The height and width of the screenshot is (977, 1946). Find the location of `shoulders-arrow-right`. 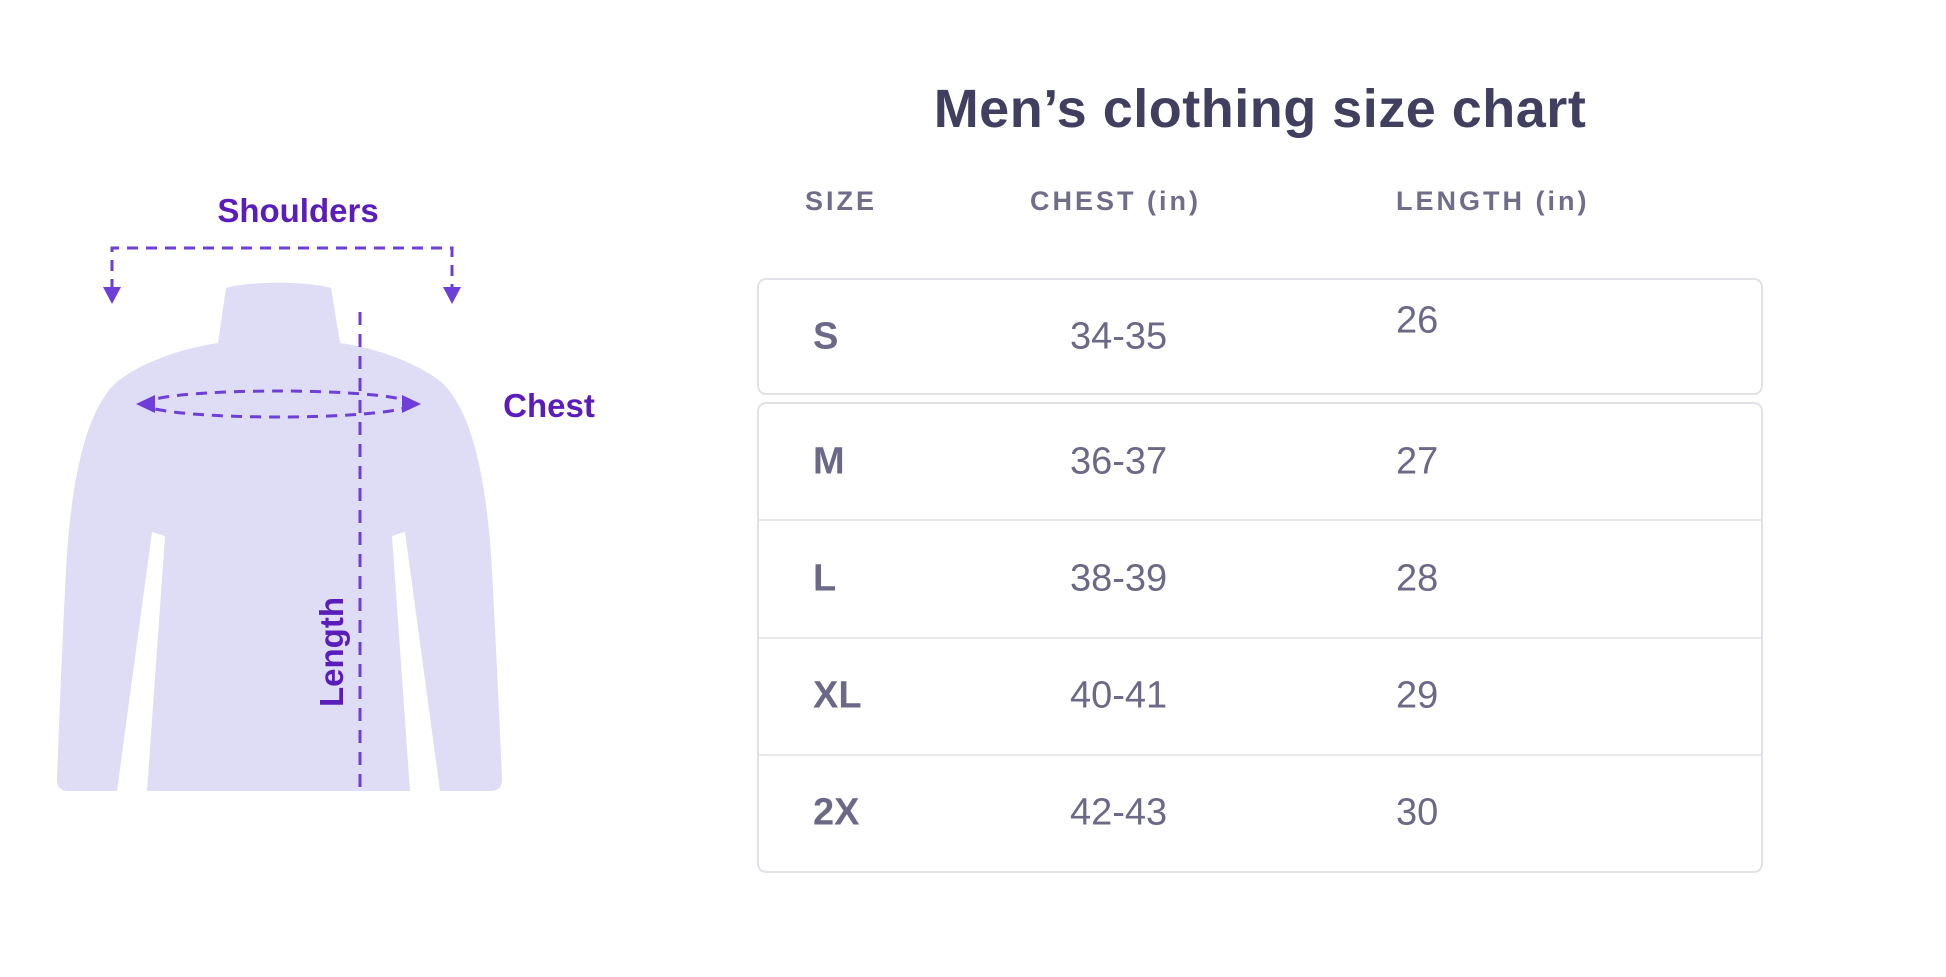

shoulders-arrow-right is located at coordinates (452, 295).